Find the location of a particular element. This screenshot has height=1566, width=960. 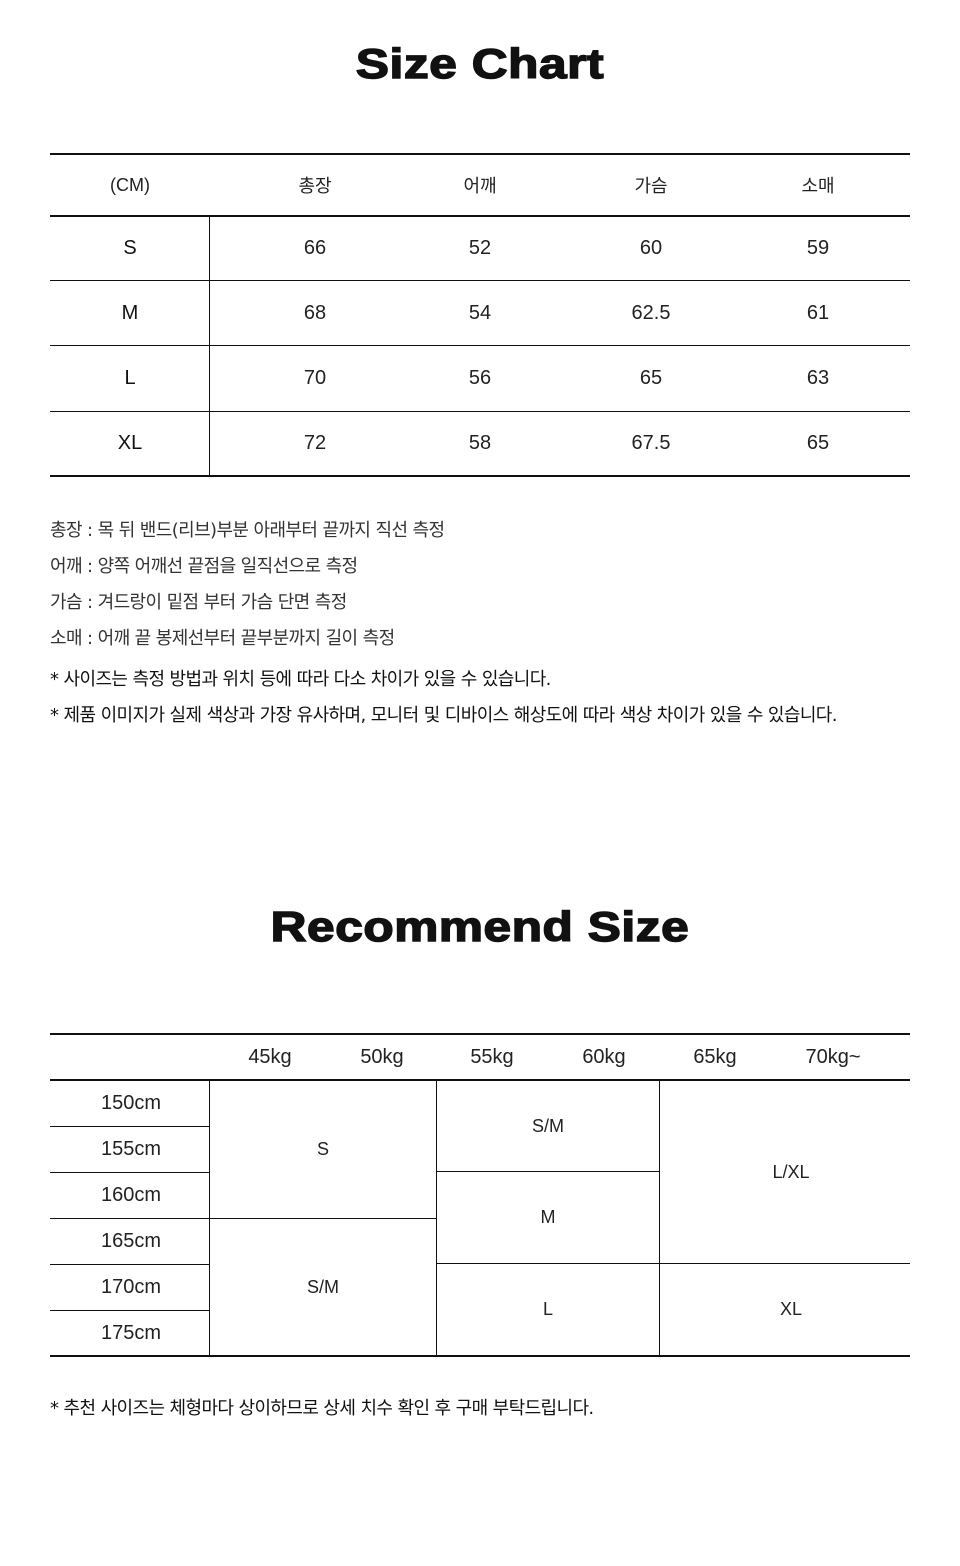

header-unit: (CM) is located at coordinates (130, 184).